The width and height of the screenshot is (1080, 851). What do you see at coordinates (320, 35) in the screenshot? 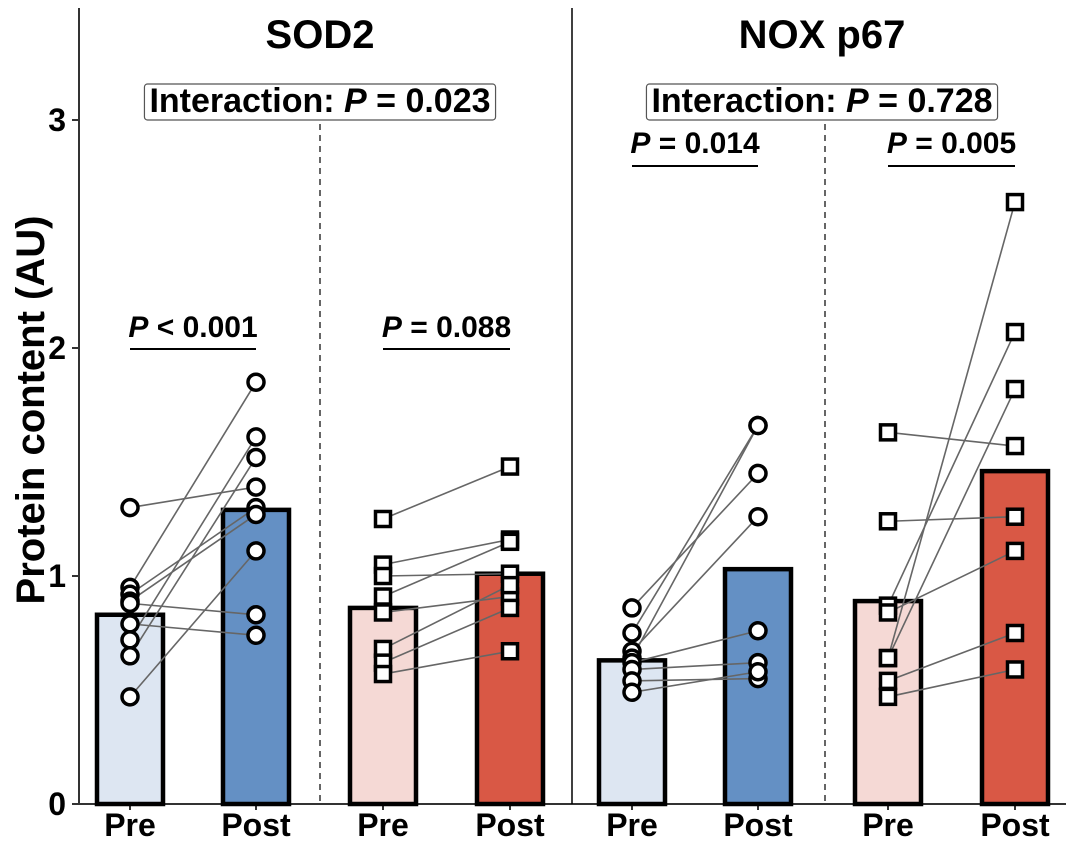
I see `panel-title: SOD2` at bounding box center [320, 35].